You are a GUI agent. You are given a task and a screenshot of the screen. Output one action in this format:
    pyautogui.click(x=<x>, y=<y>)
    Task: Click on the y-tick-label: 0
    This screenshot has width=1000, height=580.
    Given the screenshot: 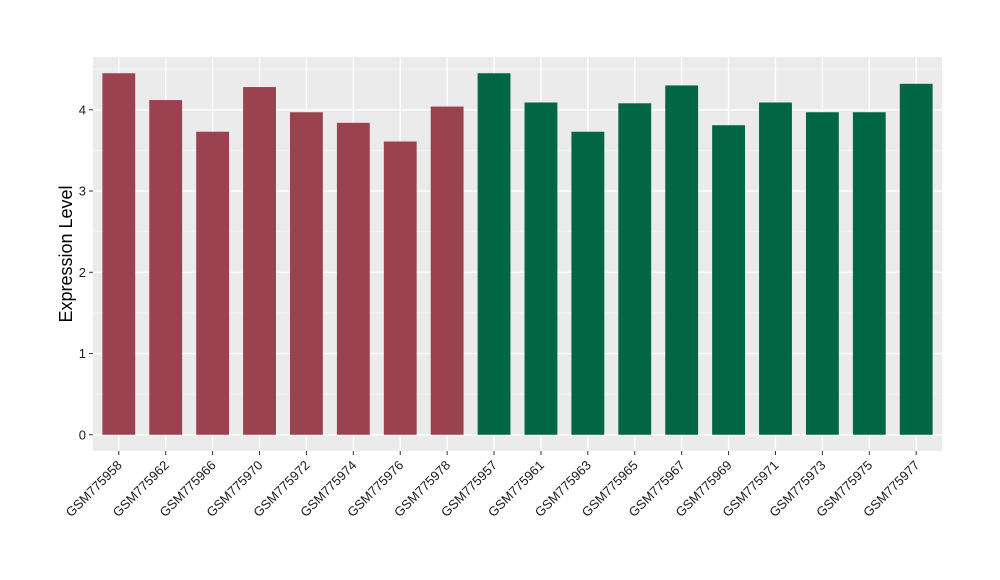 What is the action you would take?
    pyautogui.click(x=82, y=434)
    